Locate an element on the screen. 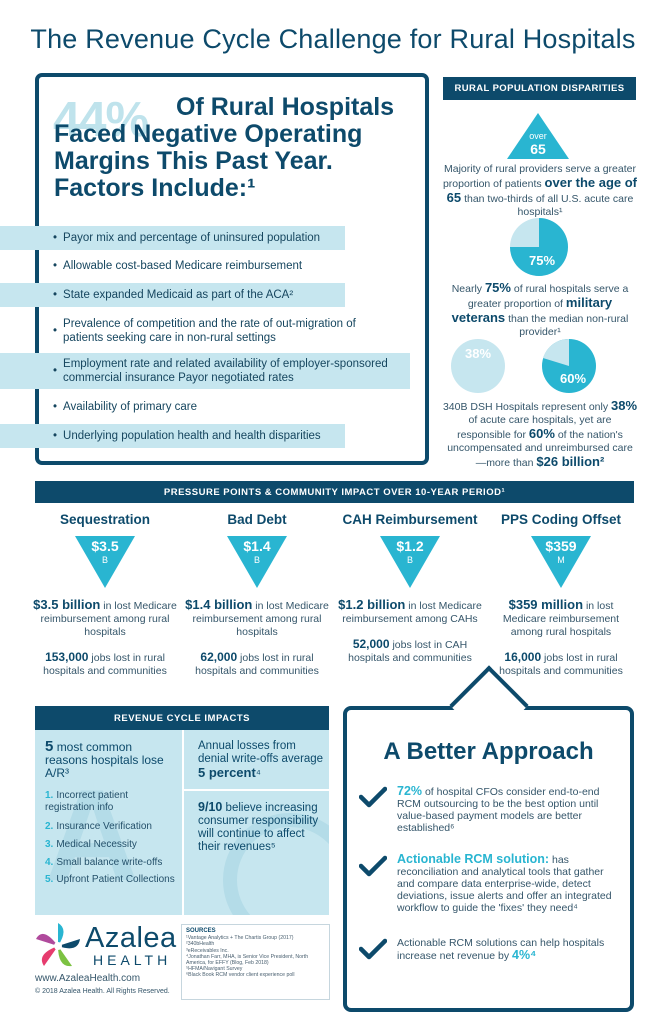 The height and width of the screenshot is (1024, 666). list-item: 3. Medical Necessity is located at coordinates (91, 844).